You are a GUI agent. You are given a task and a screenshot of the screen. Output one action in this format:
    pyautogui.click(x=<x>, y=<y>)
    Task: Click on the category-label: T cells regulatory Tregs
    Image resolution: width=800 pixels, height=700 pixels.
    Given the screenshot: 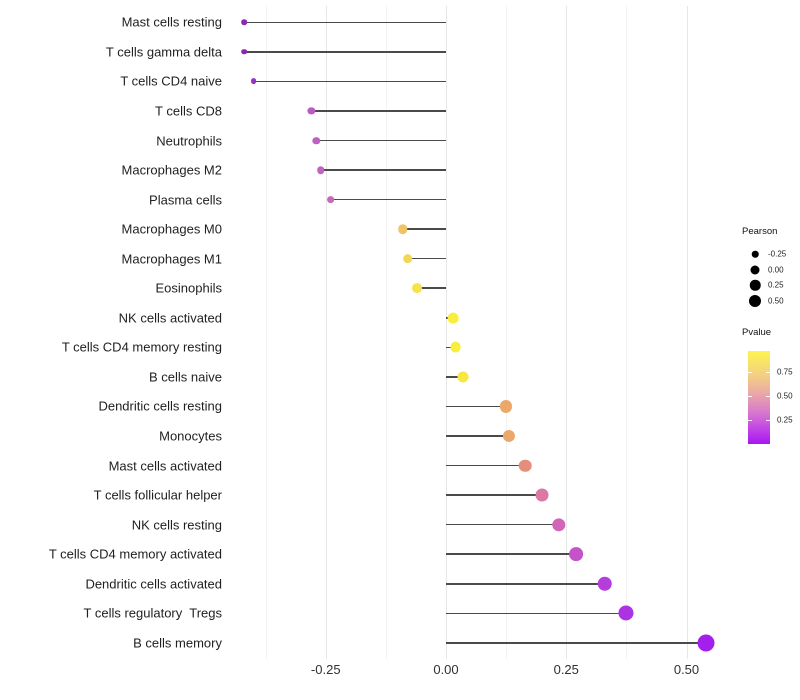 What is the action you would take?
    pyautogui.click(x=152, y=613)
    